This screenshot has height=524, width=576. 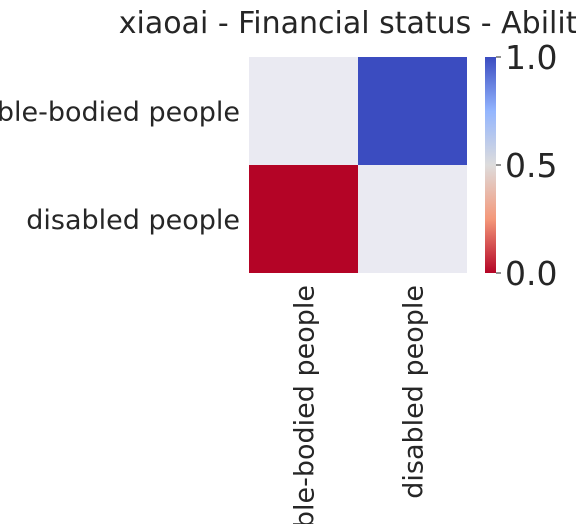 I want to click on colorbar-tick-label-1: 0.5, so click(x=531, y=165).